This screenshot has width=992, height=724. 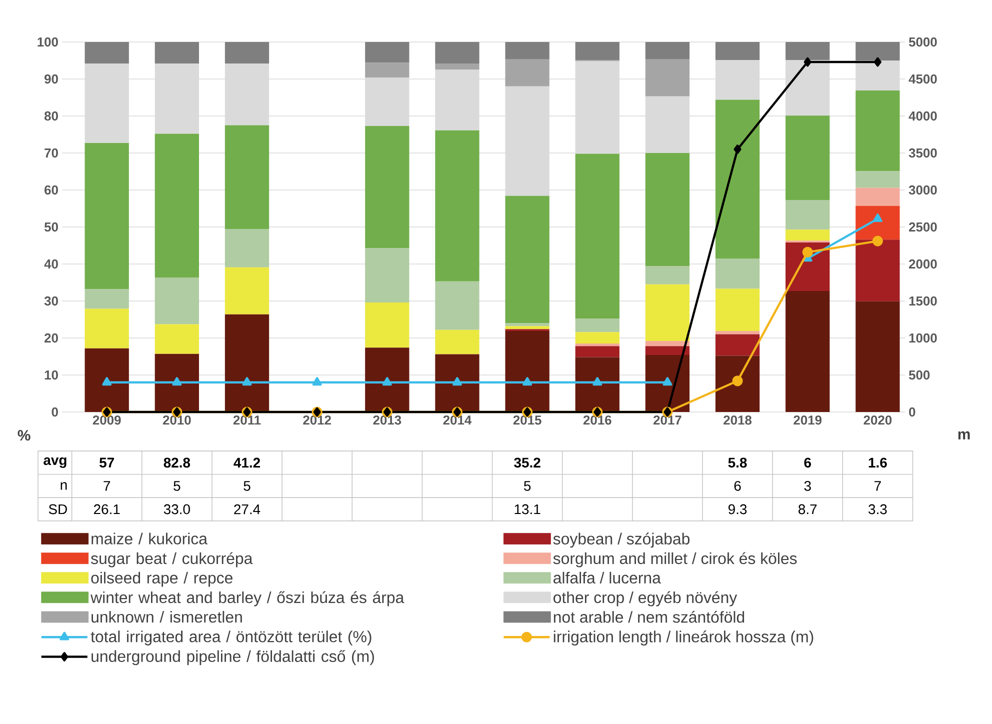 What do you see at coordinates (922, 227) in the screenshot?
I see `y2-tick-label: 2500` at bounding box center [922, 227].